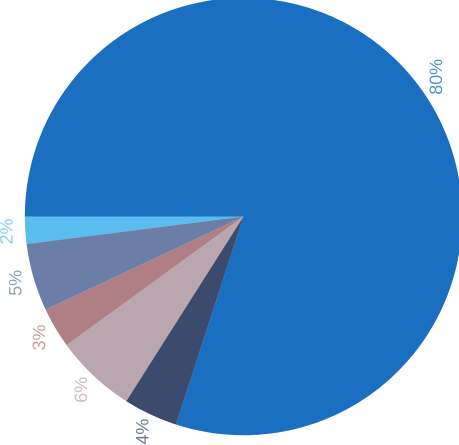  I want to click on data-label: 80%, so click(435, 77).